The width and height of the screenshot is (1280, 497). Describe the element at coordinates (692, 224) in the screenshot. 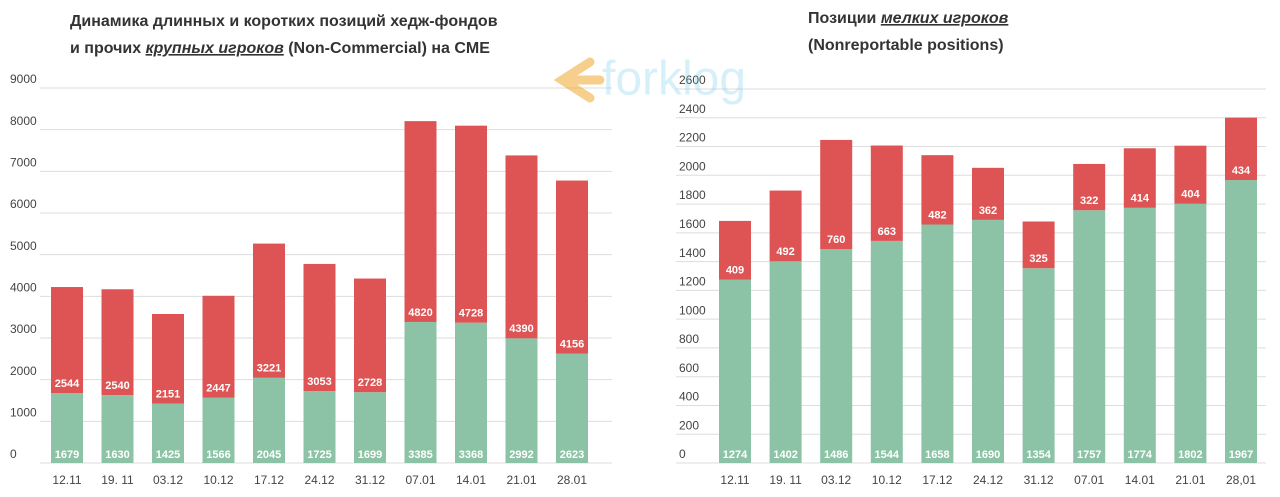

I see `y-tick-label: 1600` at that location.